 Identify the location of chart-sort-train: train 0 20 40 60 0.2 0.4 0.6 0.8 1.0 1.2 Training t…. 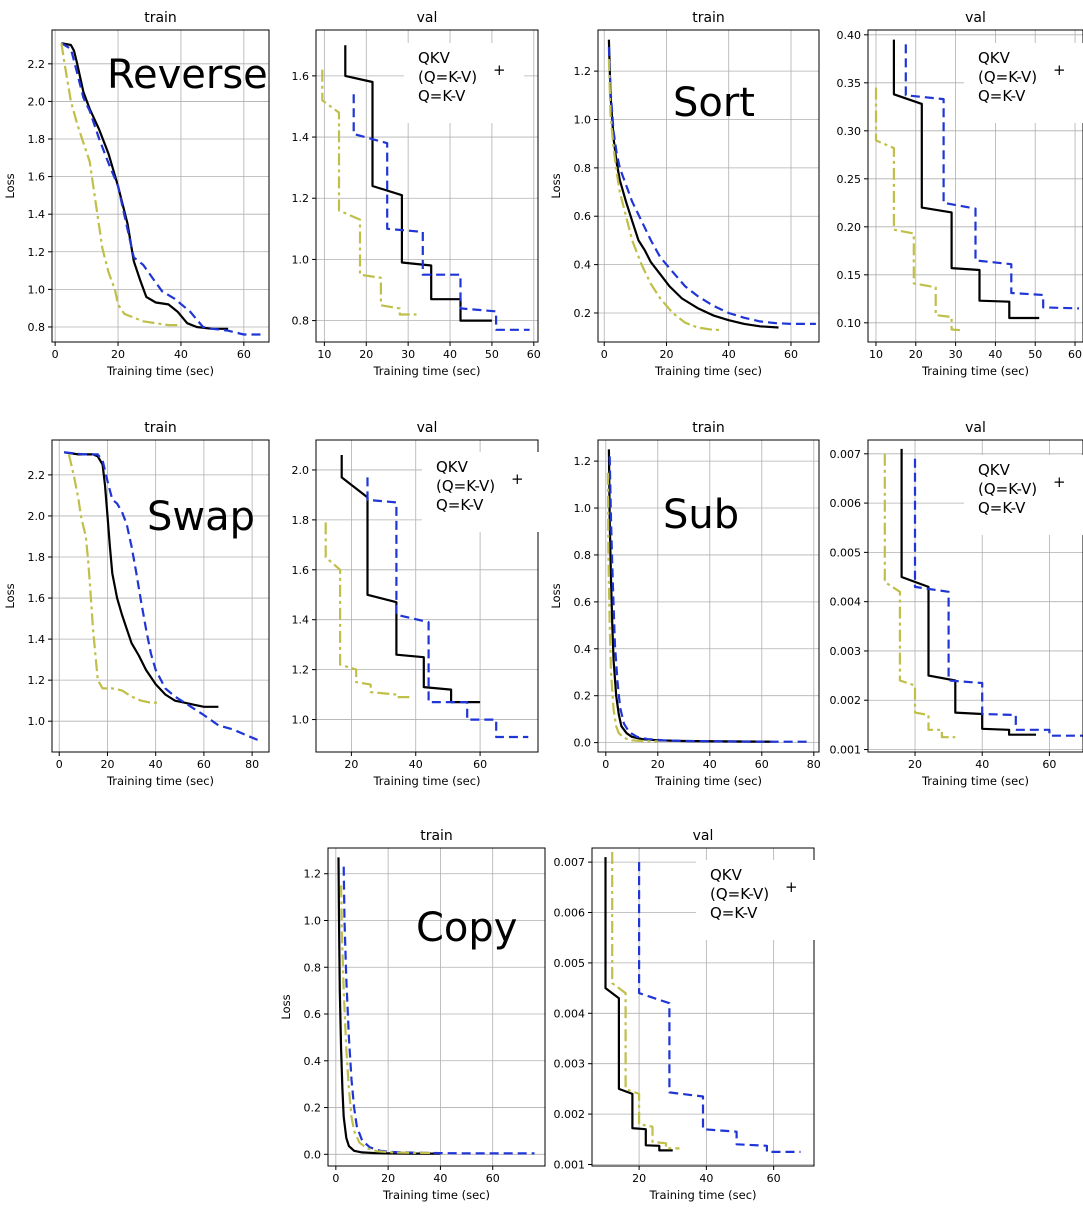
(684, 194).